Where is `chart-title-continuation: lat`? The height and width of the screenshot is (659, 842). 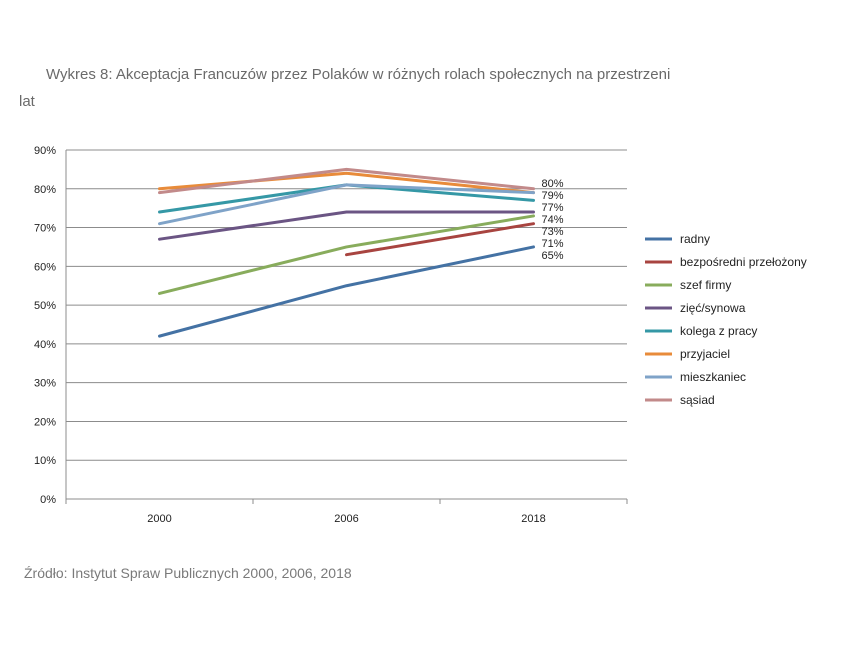
chart-title-continuation: lat is located at coordinates (27, 101).